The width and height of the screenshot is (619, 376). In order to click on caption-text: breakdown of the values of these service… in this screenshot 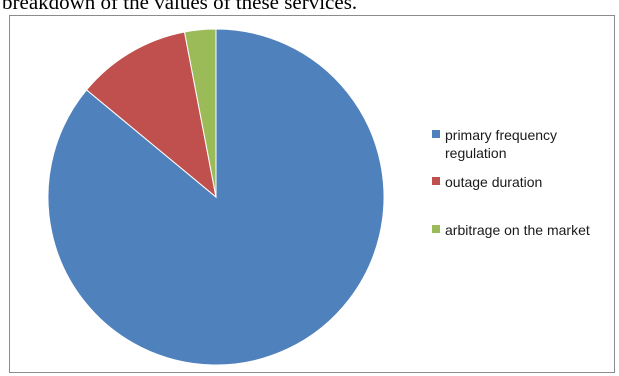, I will do `click(180, 7)`.